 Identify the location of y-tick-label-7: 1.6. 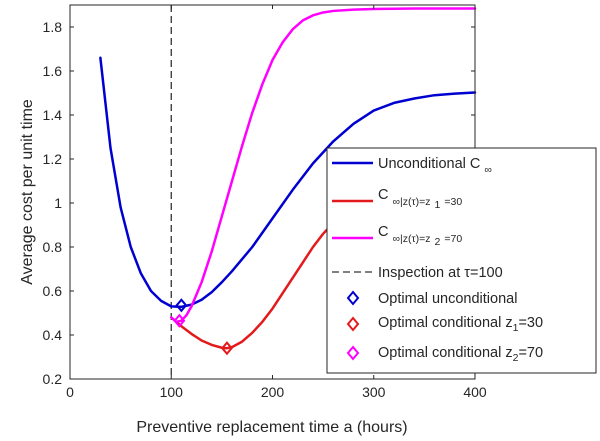
(53, 71).